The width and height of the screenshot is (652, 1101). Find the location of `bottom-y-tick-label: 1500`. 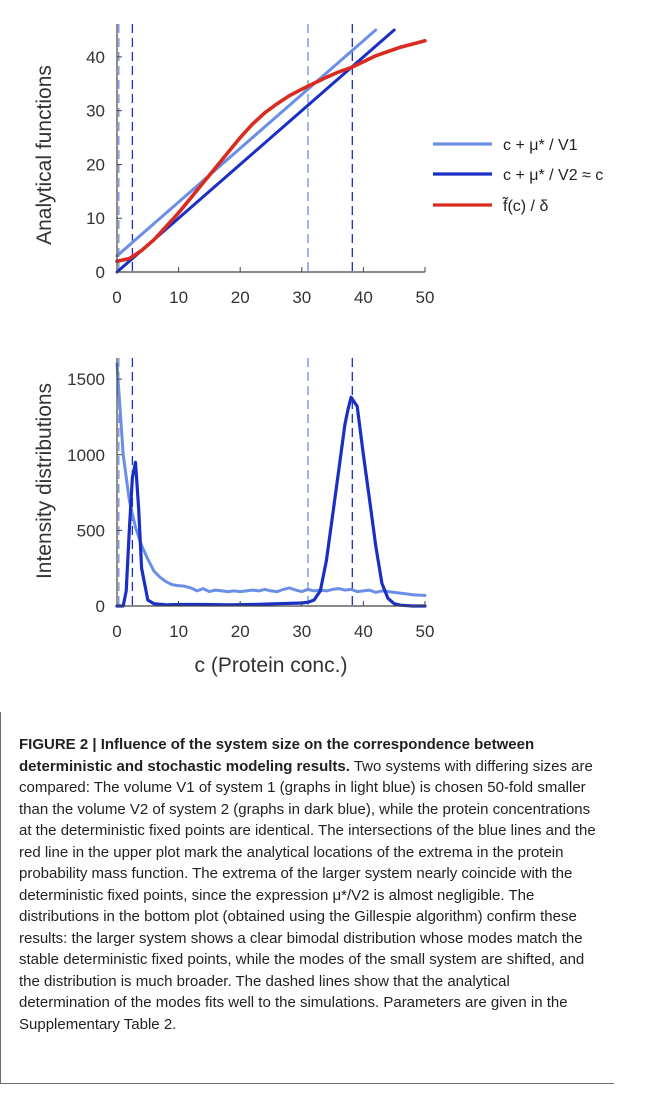

bottom-y-tick-label: 1500 is located at coordinates (86, 379).